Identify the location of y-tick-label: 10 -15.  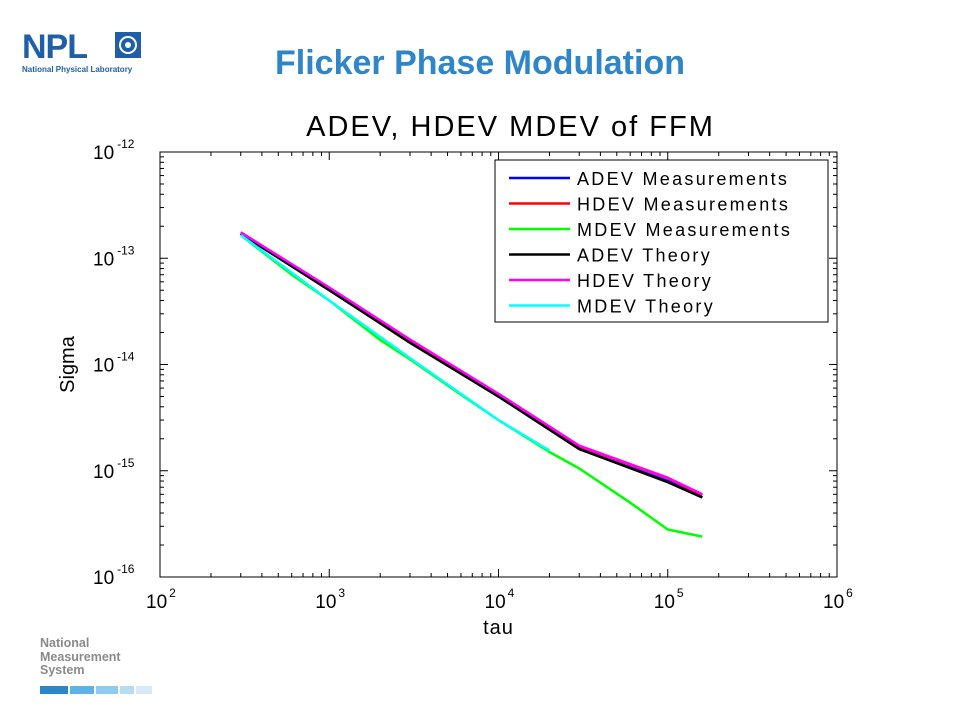
(114, 469).